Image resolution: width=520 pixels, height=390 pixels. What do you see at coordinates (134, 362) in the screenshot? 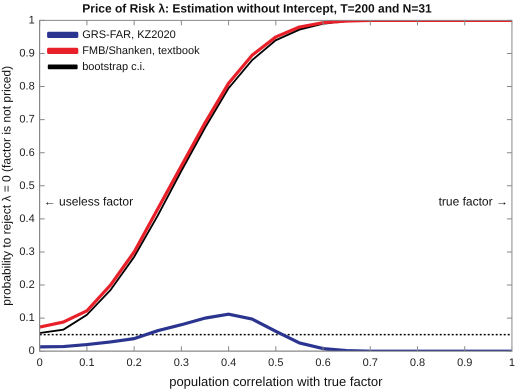
I see `x-tick-label: 0.2` at bounding box center [134, 362].